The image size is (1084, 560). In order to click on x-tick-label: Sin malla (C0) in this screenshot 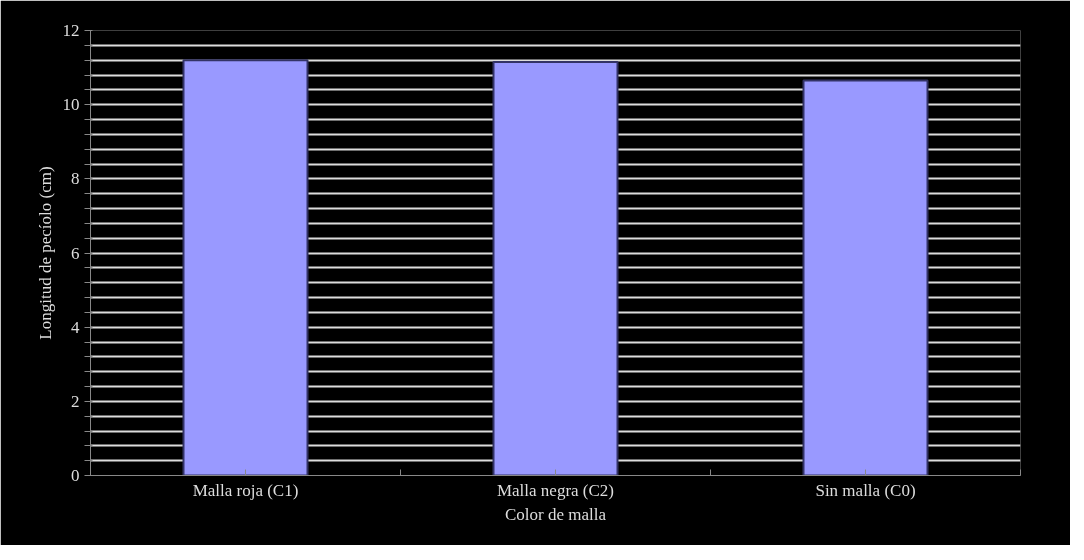, I will do `click(865, 490)`.